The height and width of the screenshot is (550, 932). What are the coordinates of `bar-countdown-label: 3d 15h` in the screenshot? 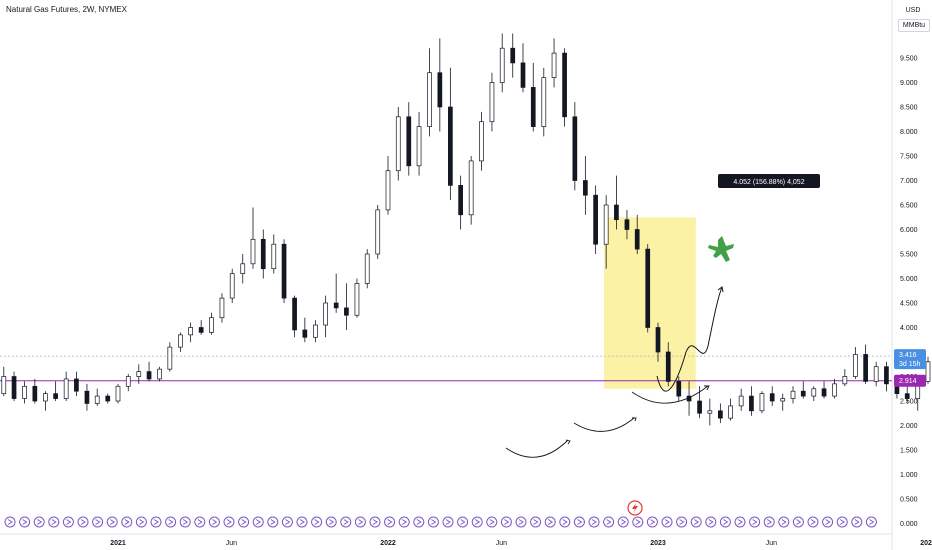 It's located at (910, 364).